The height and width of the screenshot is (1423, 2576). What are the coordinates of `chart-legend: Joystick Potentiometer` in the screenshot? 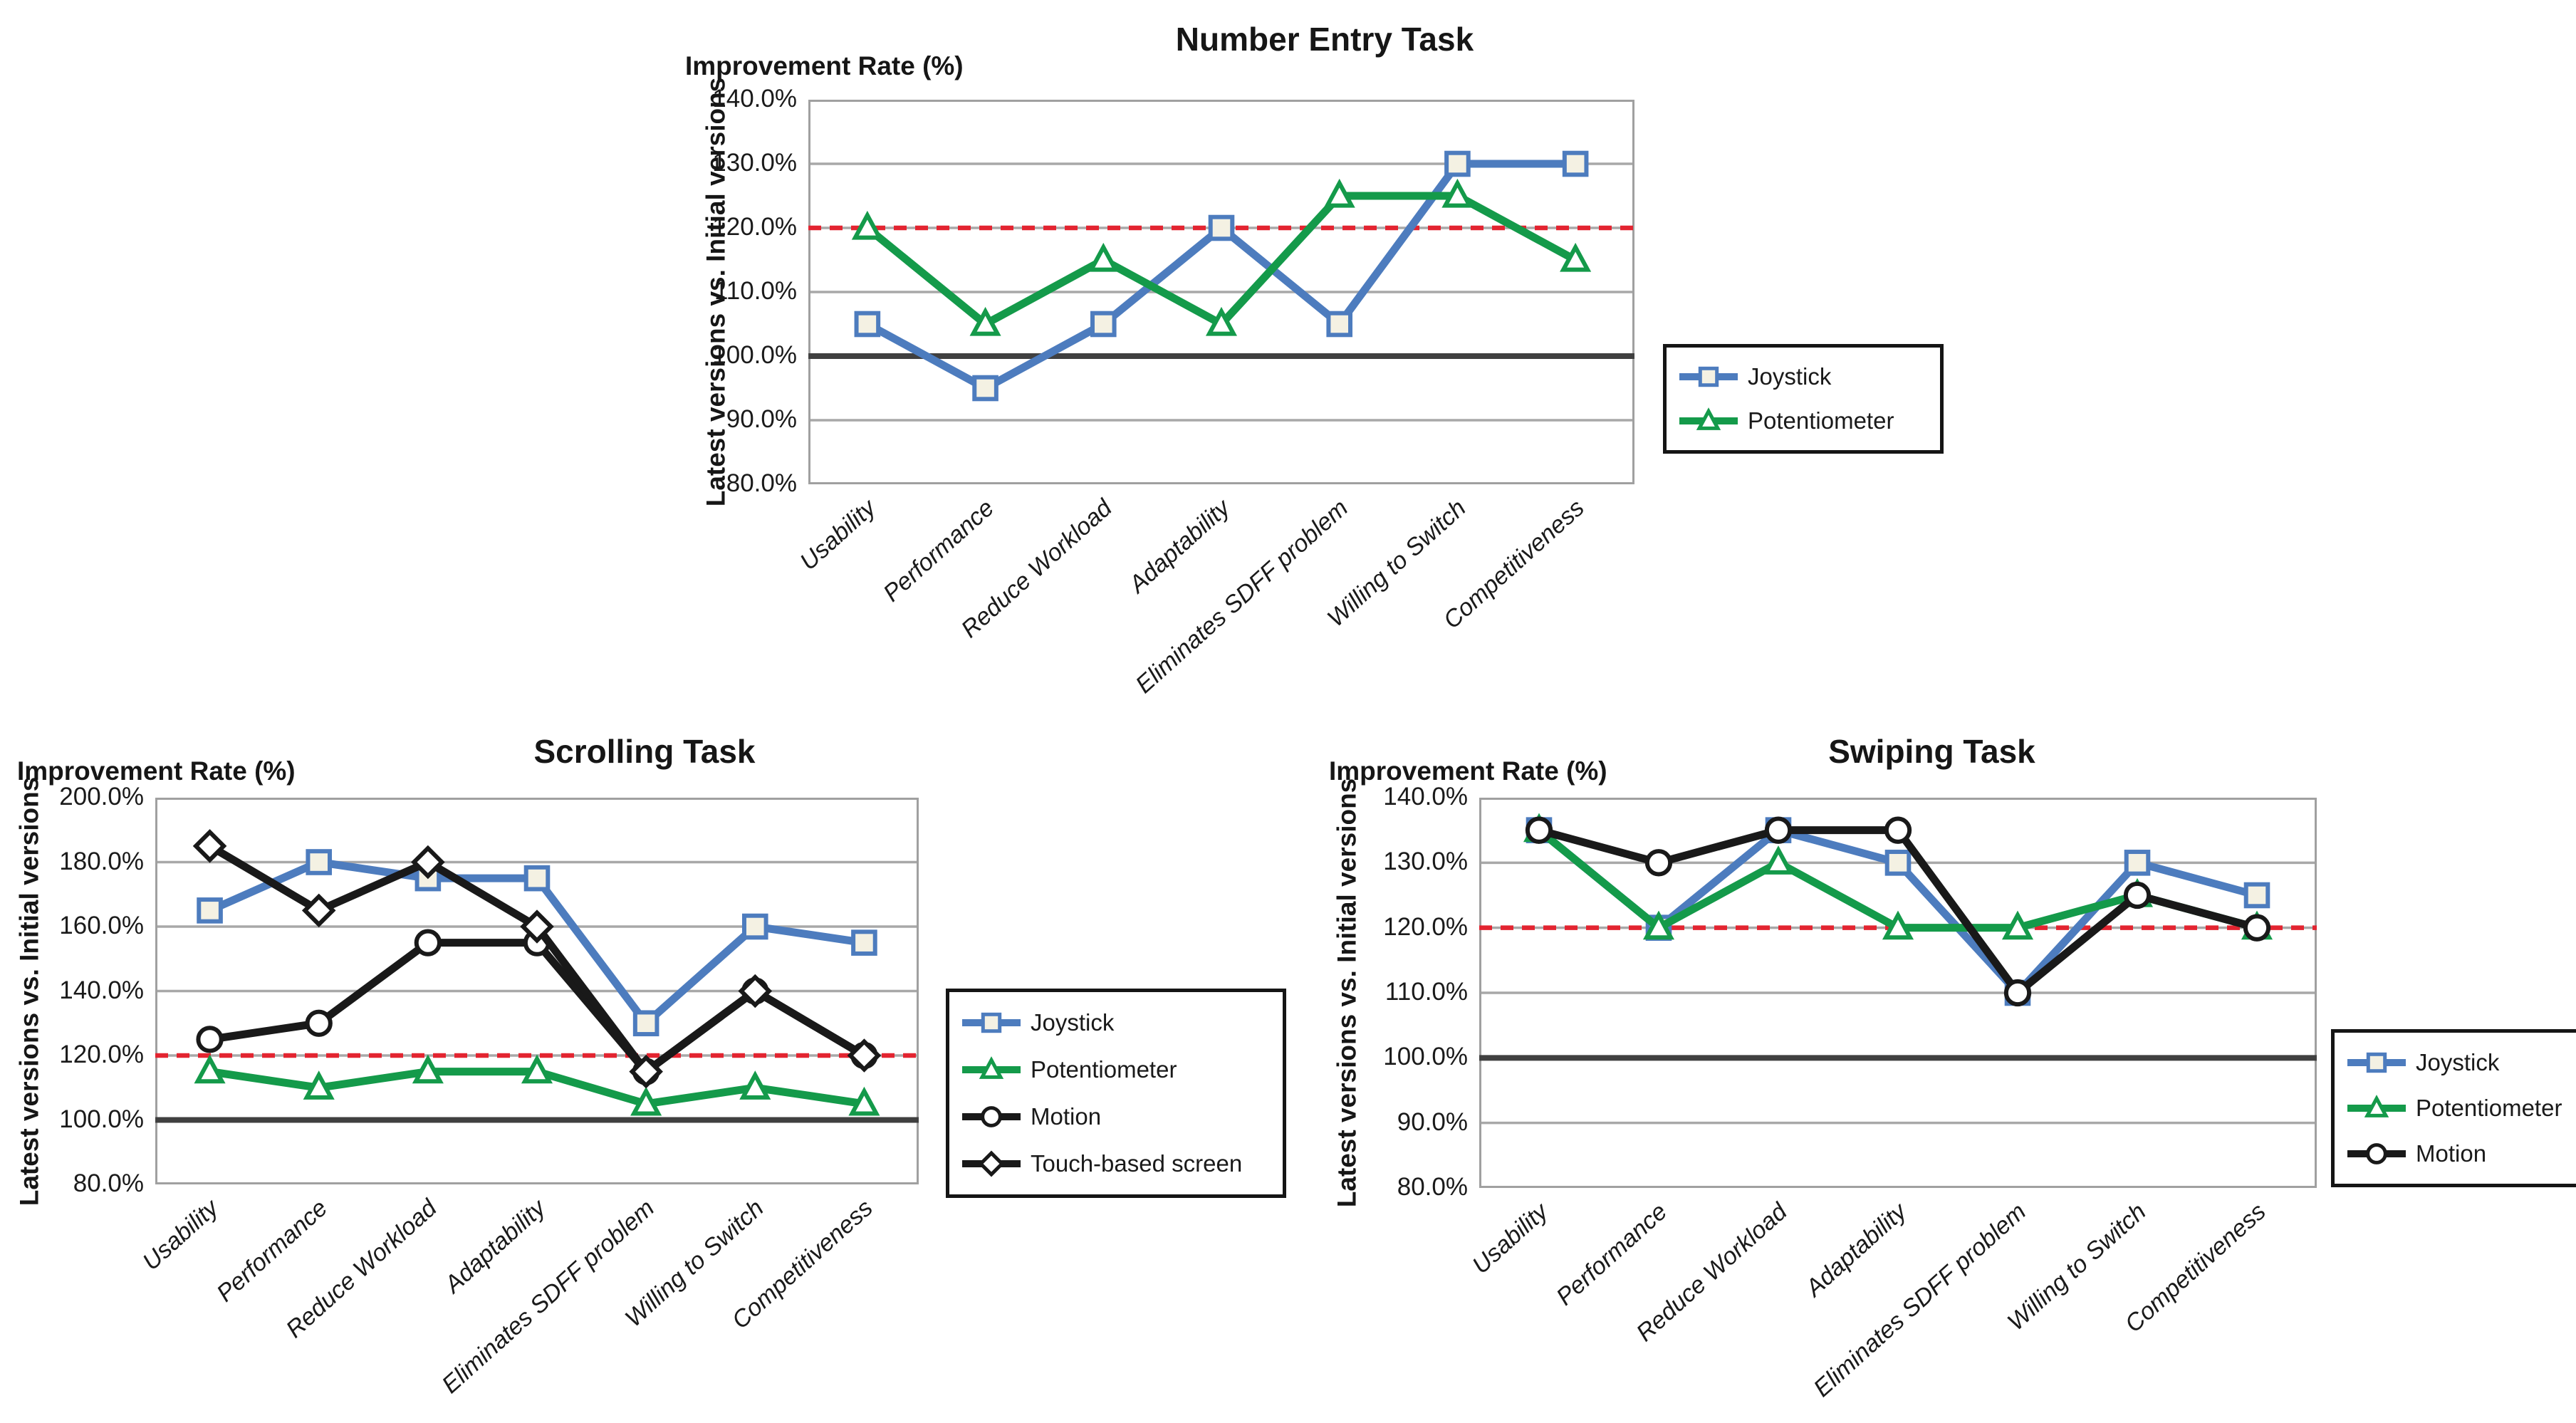 It's located at (1804, 399).